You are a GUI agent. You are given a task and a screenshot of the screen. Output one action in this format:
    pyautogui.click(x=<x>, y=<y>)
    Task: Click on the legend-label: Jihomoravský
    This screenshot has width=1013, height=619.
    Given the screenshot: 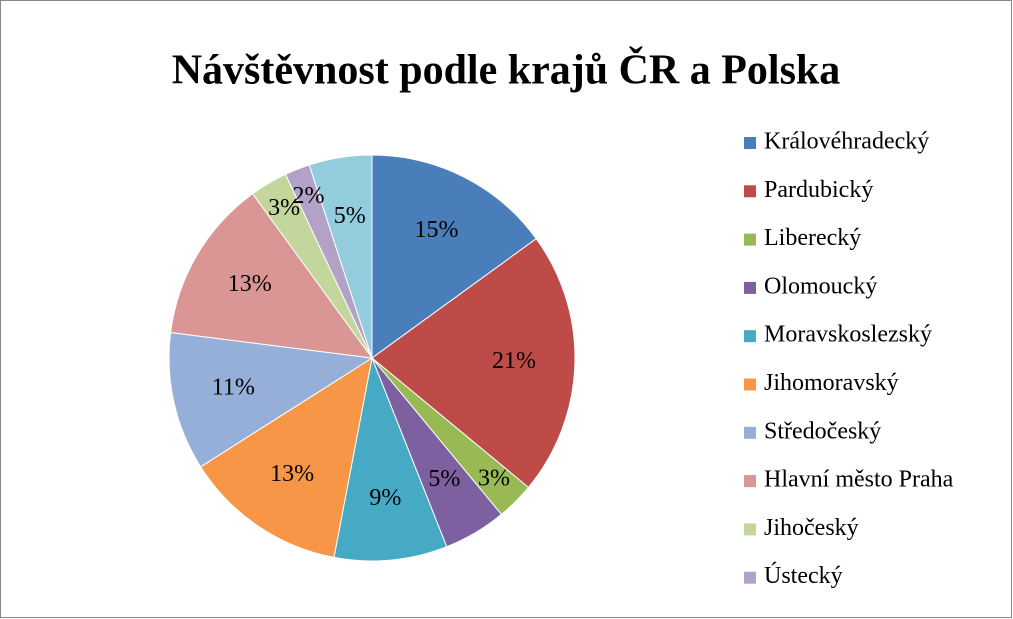 What is the action you would take?
    pyautogui.click(x=831, y=383)
    